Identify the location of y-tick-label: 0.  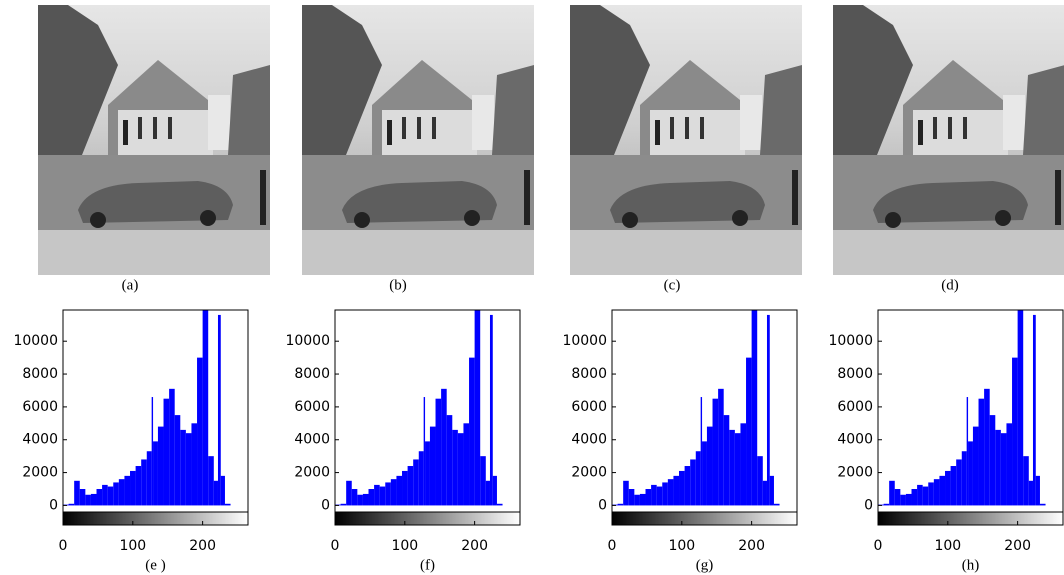
(868, 505).